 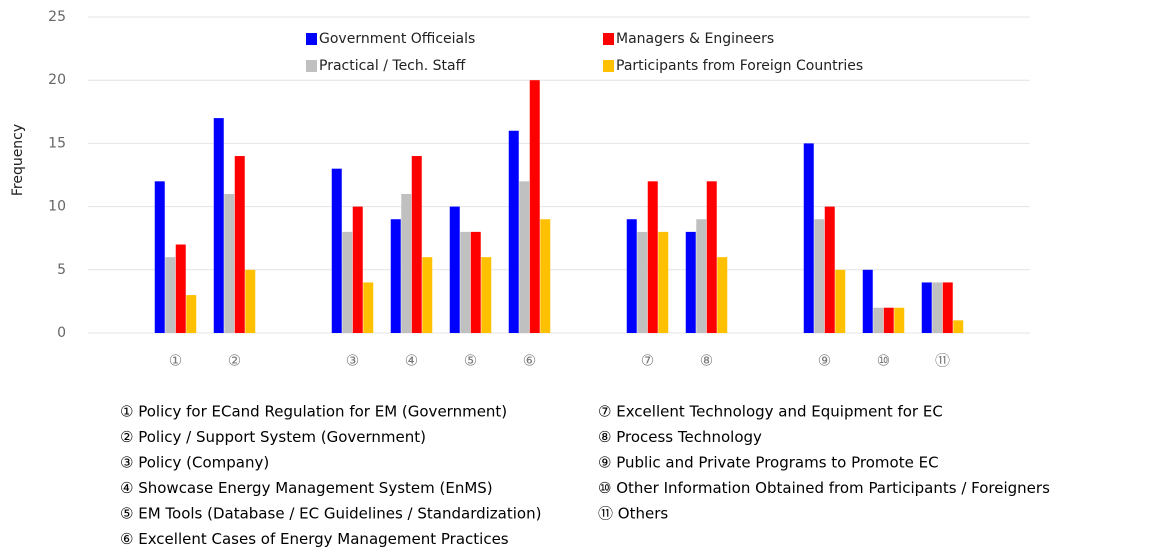 What do you see at coordinates (57, 207) in the screenshot?
I see `y-tick-label: 10` at bounding box center [57, 207].